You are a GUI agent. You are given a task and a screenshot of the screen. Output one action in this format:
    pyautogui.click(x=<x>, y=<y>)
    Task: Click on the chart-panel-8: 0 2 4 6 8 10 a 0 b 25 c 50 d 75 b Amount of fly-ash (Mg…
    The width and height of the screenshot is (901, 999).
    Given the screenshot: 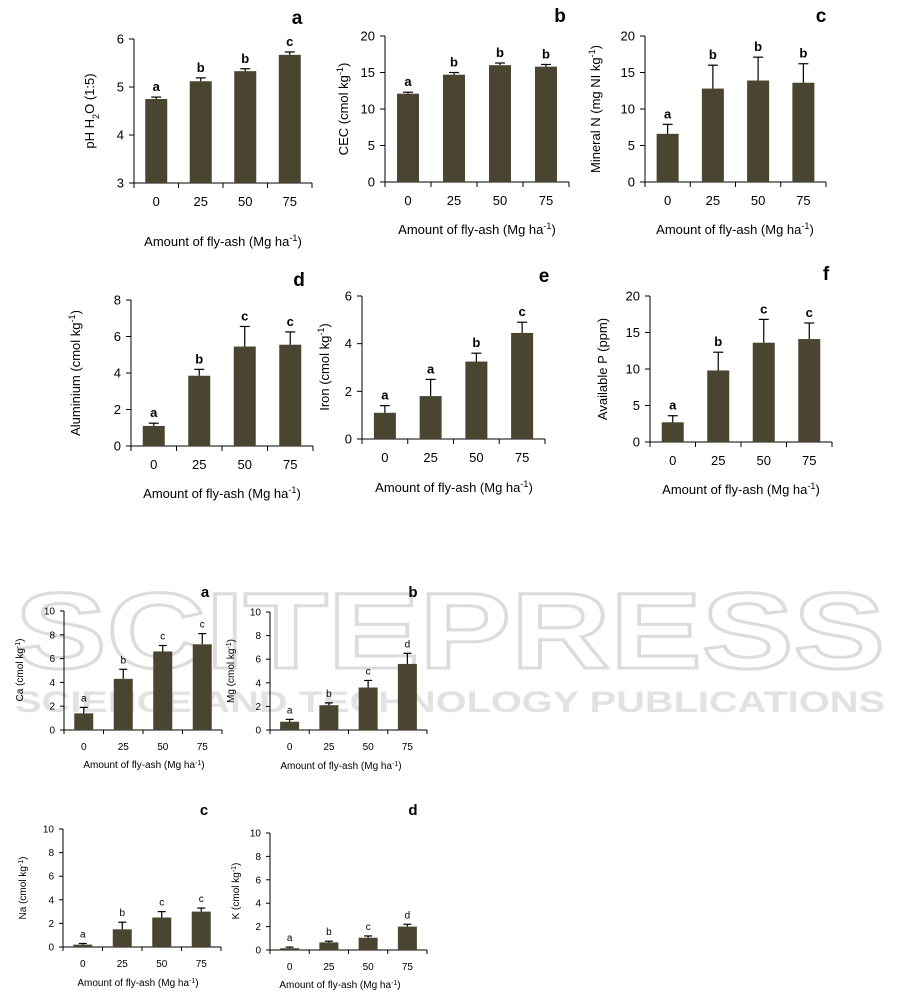 What is the action you would take?
    pyautogui.click(x=327, y=678)
    